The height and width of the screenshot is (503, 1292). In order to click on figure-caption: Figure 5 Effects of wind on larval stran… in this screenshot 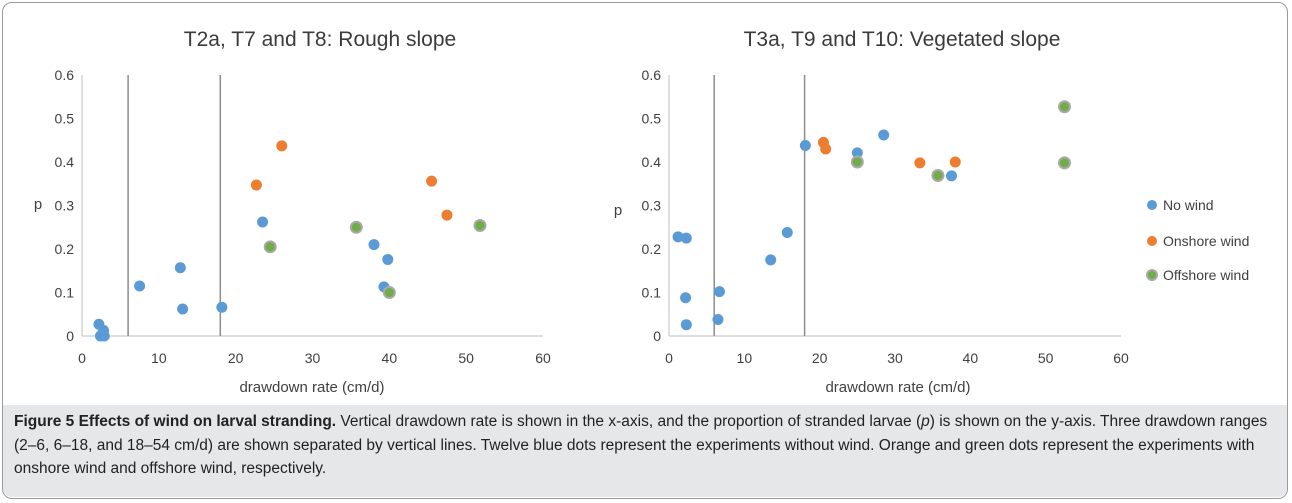, I will do `click(645, 445)`.